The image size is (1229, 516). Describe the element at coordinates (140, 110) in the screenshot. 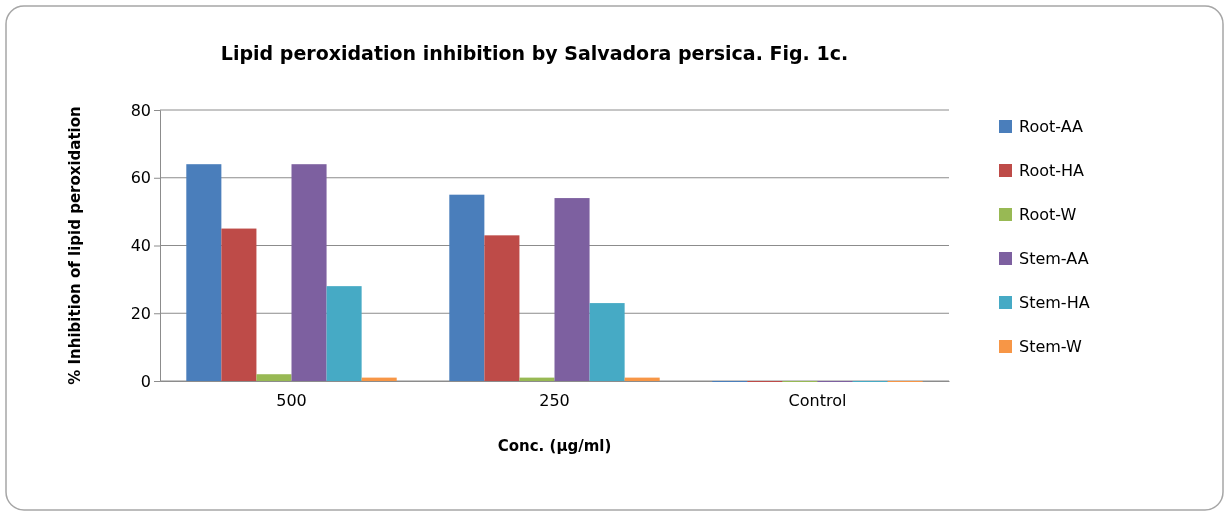

I see `y-tick-label: 80` at that location.